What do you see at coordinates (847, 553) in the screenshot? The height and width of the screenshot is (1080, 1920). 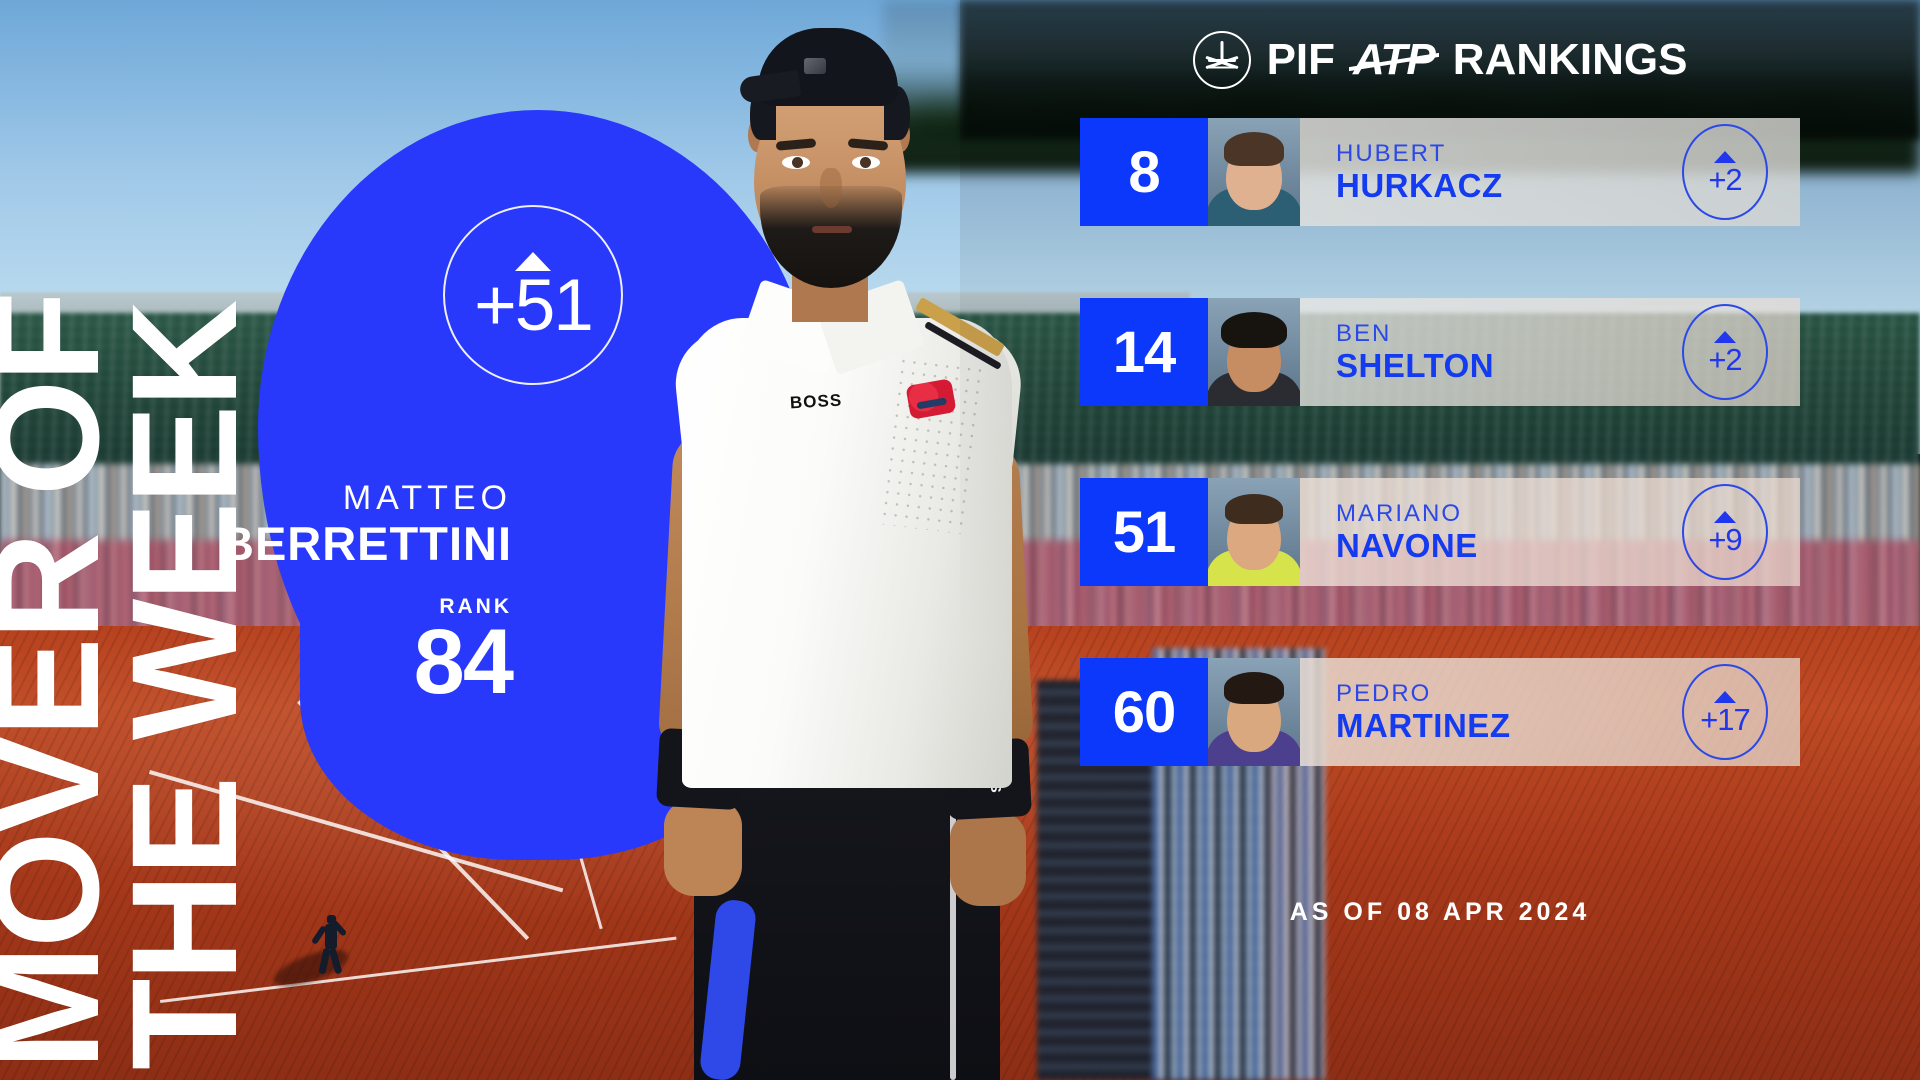 I see `hero-polo-shirt` at bounding box center [847, 553].